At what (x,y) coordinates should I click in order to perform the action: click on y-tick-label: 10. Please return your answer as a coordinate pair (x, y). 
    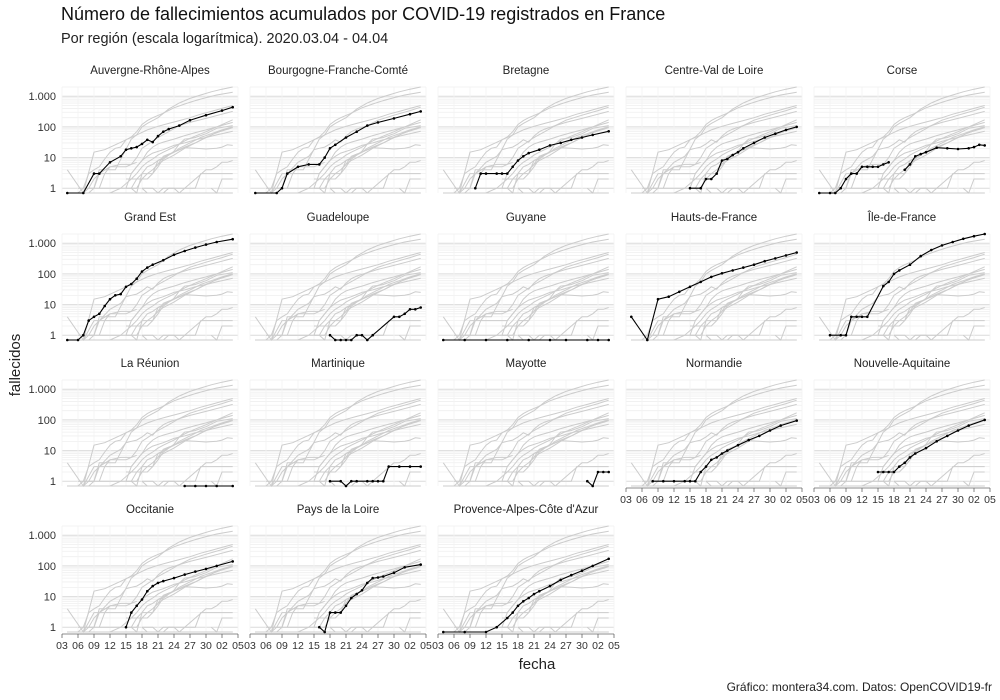
    Looking at the image, I should click on (50, 598).